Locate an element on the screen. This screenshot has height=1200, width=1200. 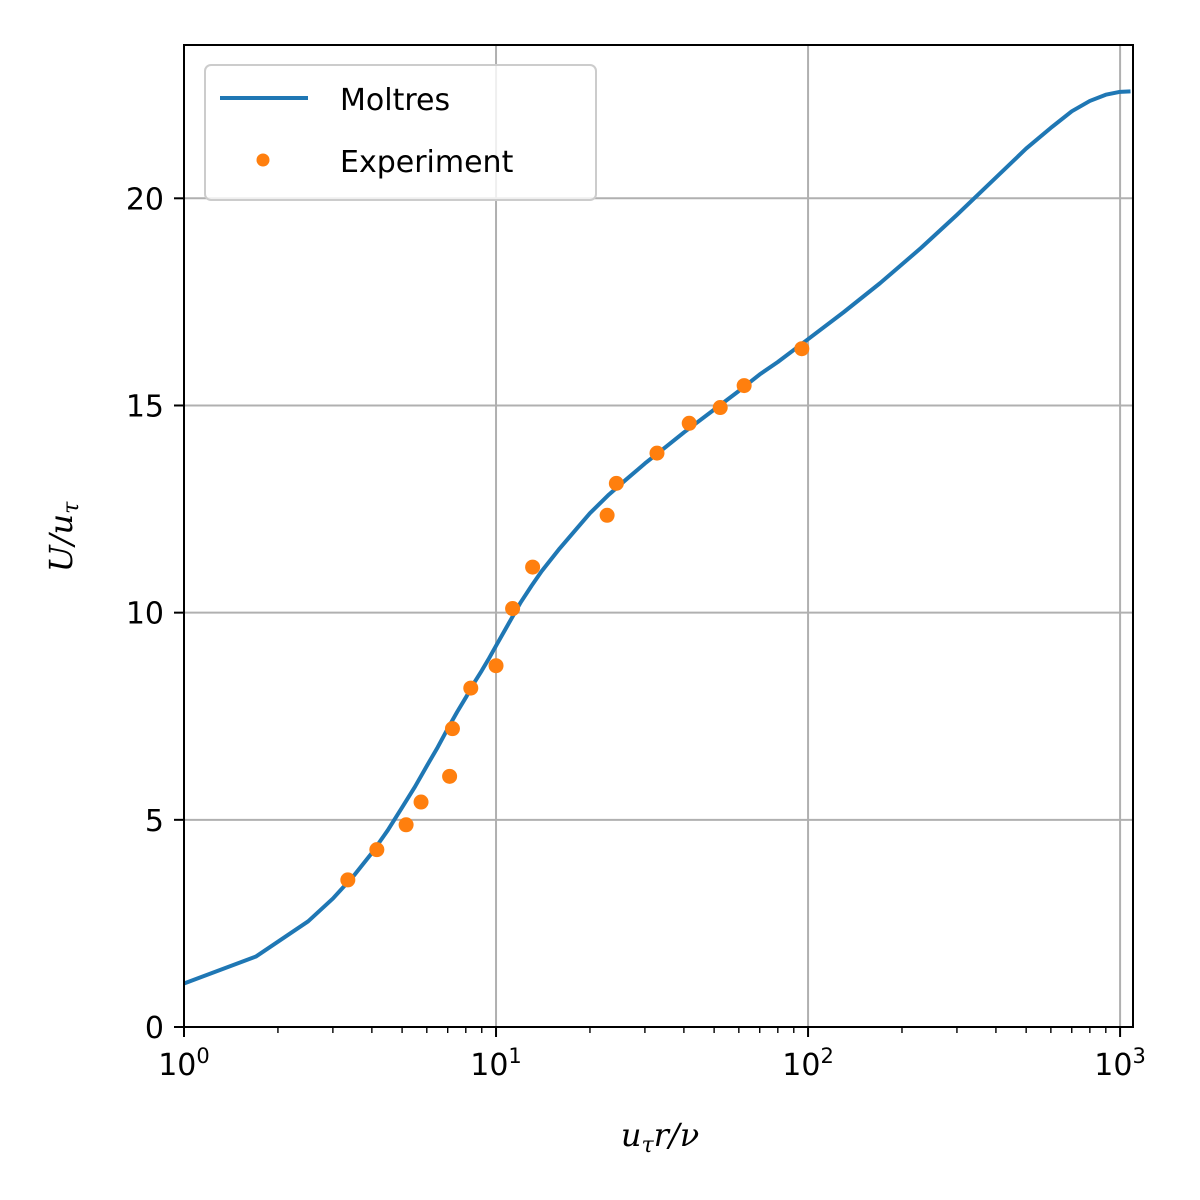
legend-moltres-label: Moltres is located at coordinates (395, 100).